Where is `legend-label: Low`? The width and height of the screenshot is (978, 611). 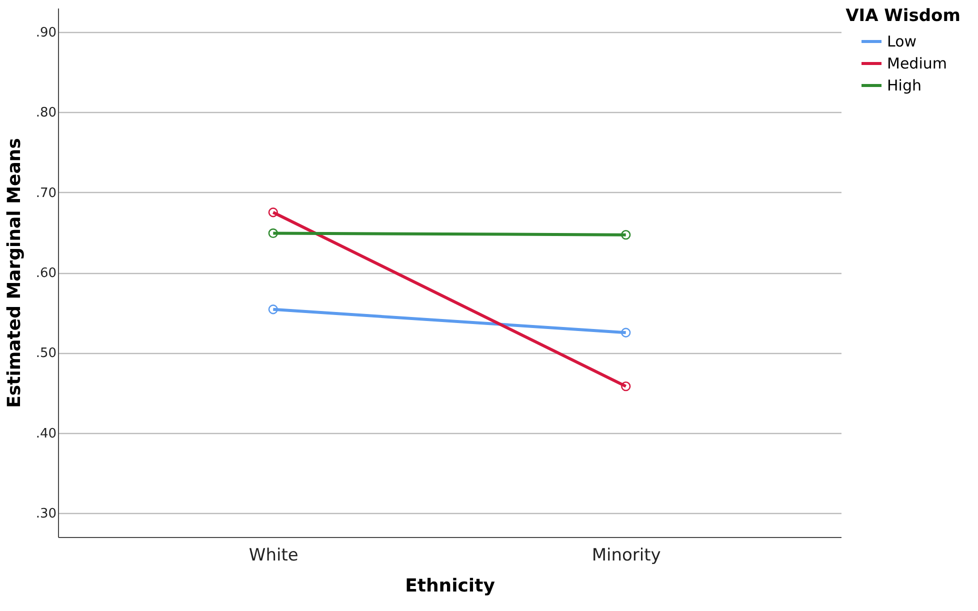
legend-label: Low is located at coordinates (902, 41).